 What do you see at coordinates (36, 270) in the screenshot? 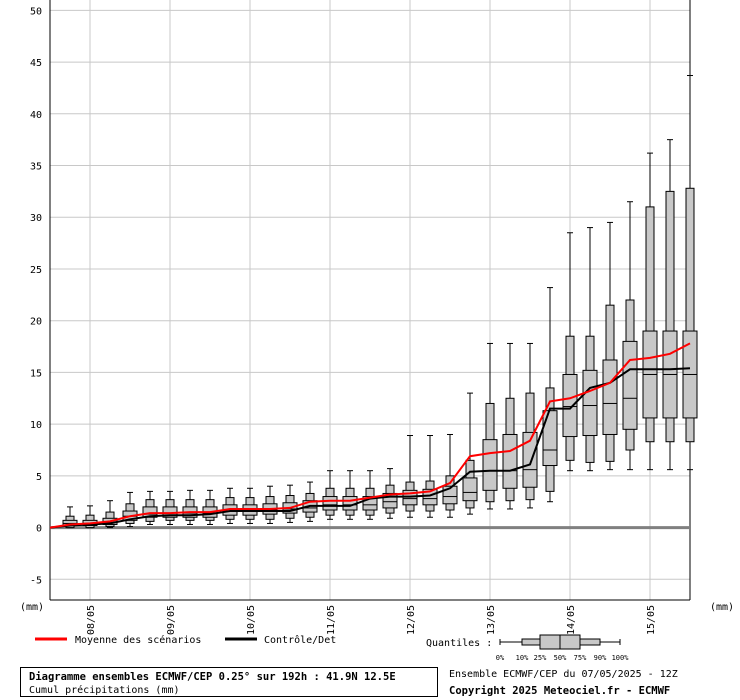
I see `y-tick-label: 25` at bounding box center [36, 270].